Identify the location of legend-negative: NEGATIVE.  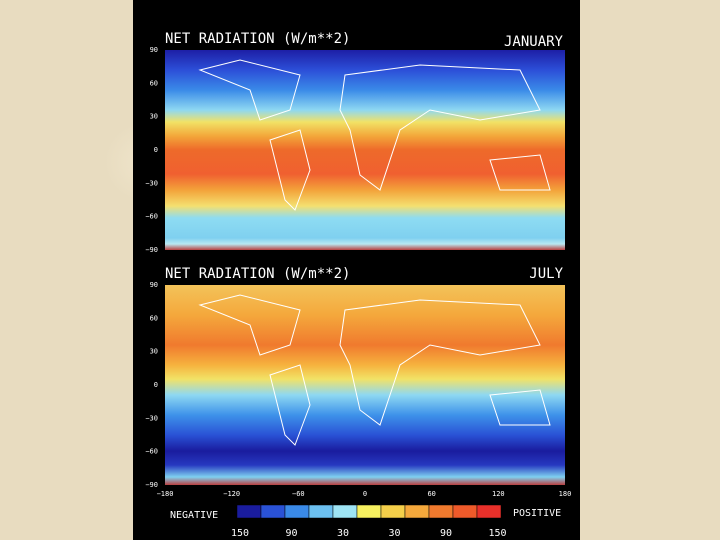
(194, 515).